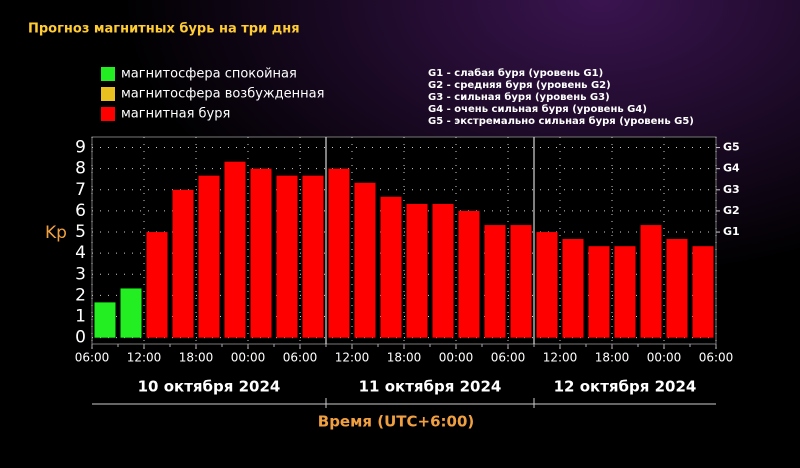  I want to click on y2-tick-label: G3, so click(731, 189).